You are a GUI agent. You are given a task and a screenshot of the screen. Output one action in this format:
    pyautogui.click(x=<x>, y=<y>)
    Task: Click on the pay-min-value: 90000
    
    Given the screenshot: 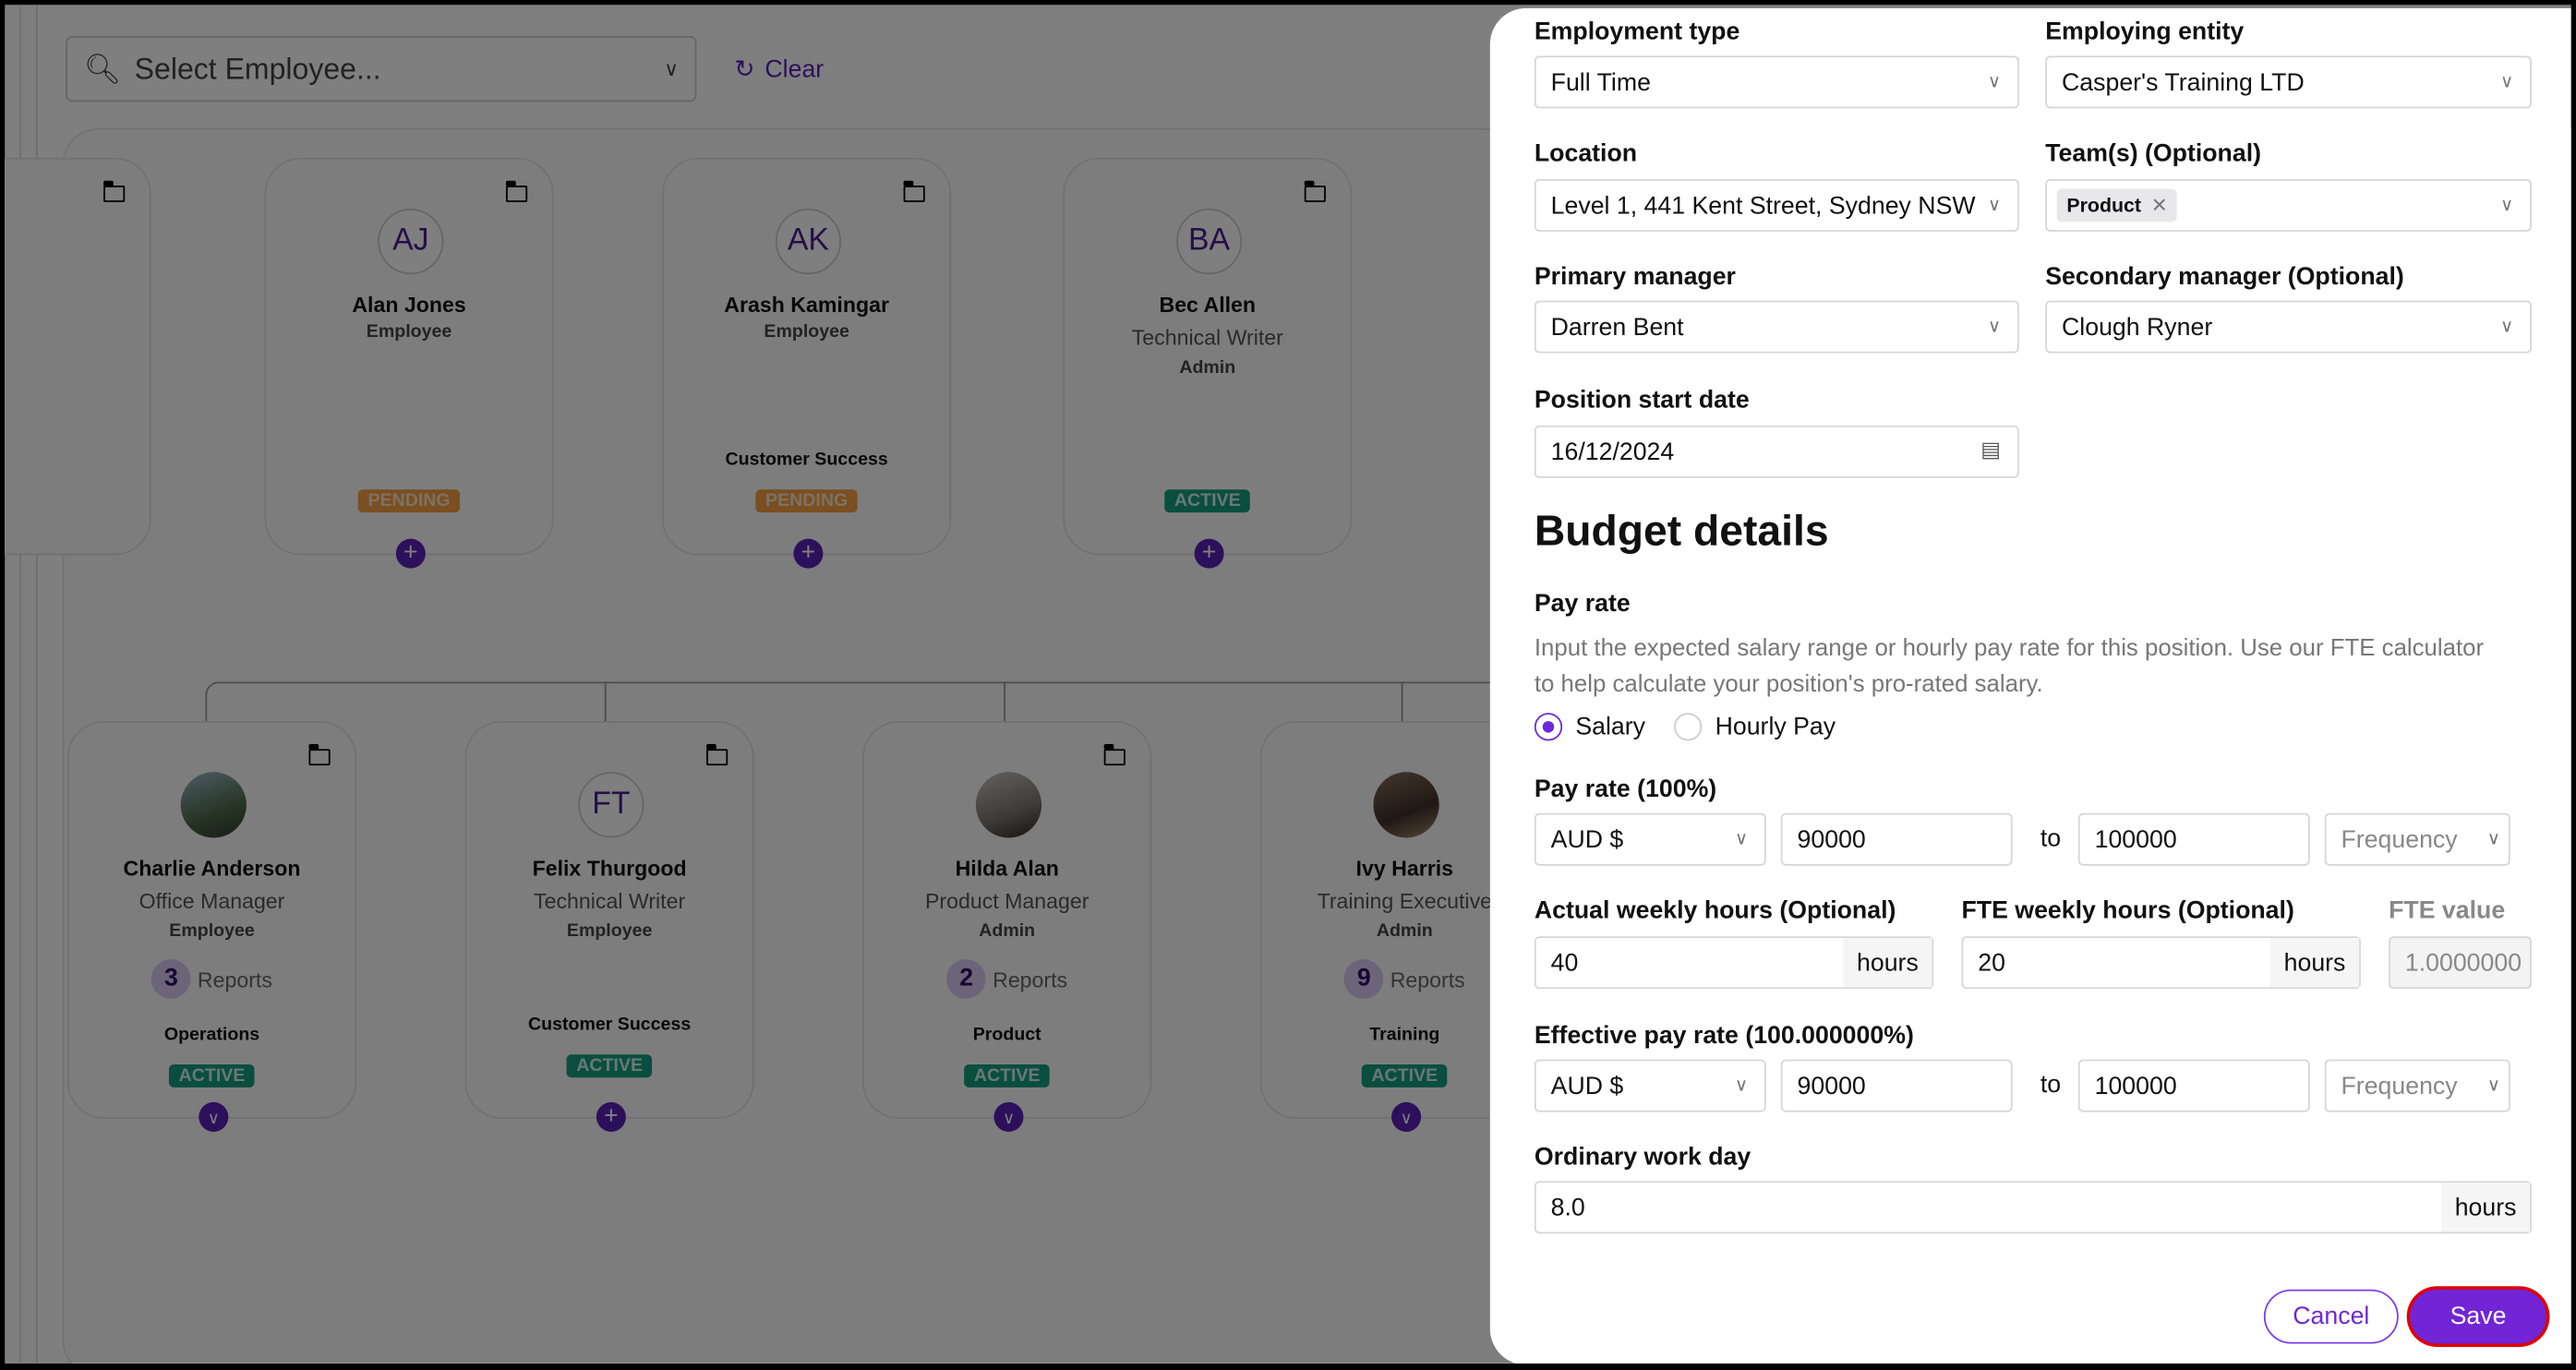 What is the action you would take?
    pyautogui.click(x=1831, y=840)
    